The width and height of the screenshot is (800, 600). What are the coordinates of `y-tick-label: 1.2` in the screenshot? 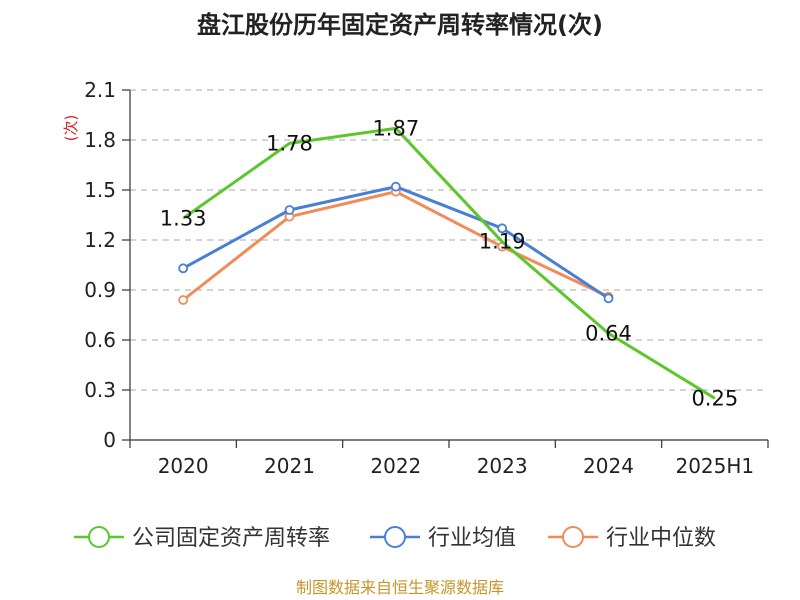 It's located at (100, 240).